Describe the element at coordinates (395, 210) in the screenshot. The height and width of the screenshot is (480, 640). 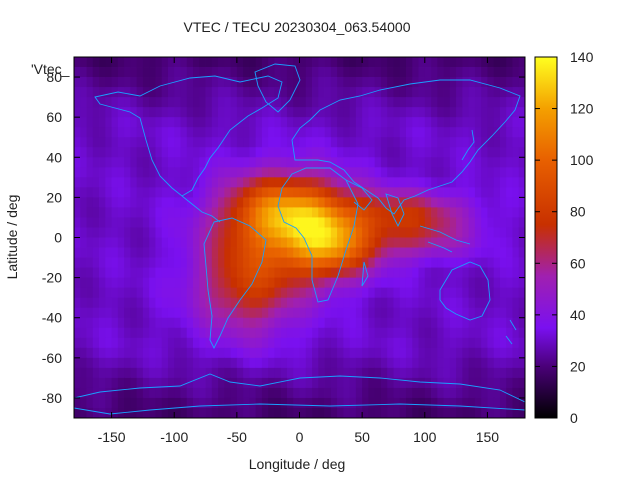
I see `coastline-india` at that location.